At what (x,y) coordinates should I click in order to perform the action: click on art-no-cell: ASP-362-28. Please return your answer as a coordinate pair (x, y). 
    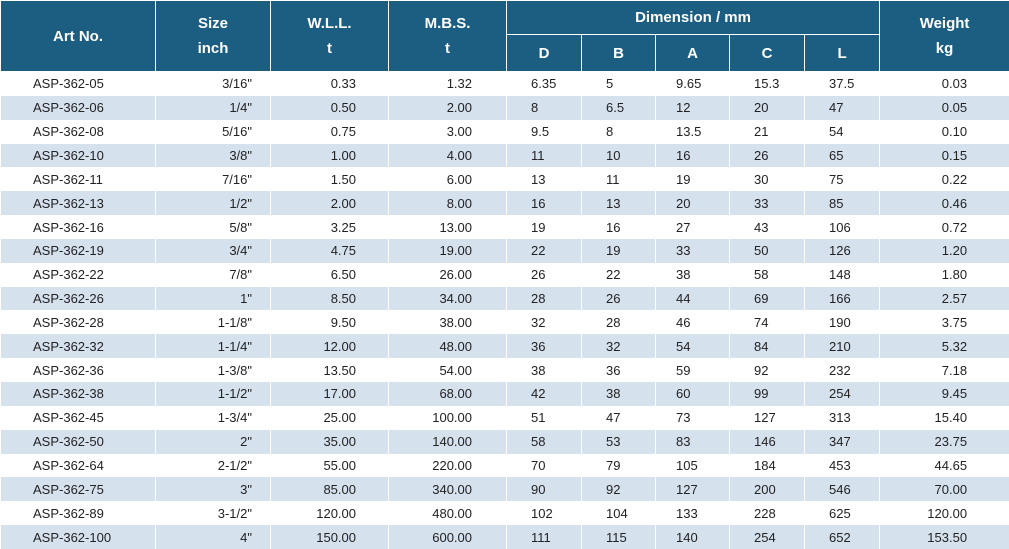
    Looking at the image, I should click on (78, 322).